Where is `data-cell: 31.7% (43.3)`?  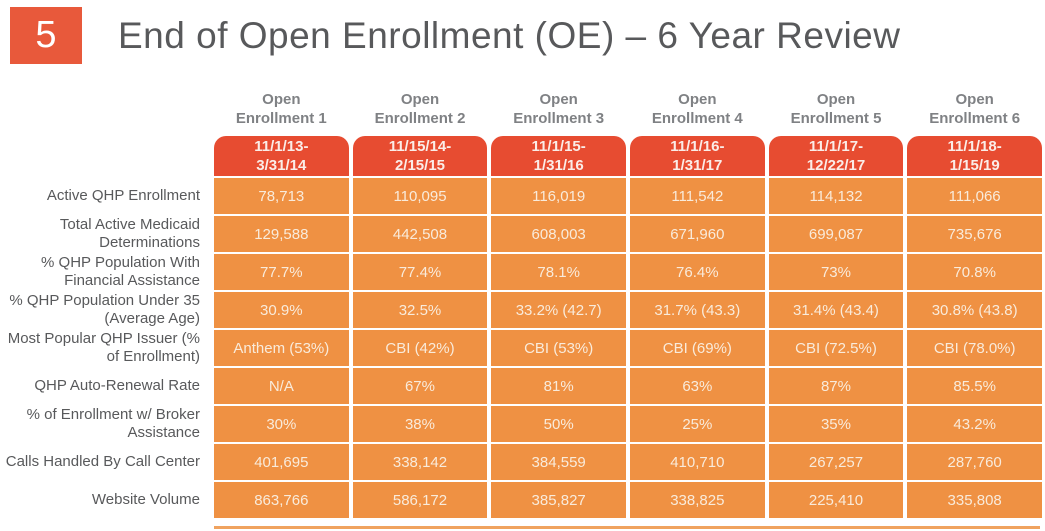
data-cell: 31.7% (43.3) is located at coordinates (697, 310).